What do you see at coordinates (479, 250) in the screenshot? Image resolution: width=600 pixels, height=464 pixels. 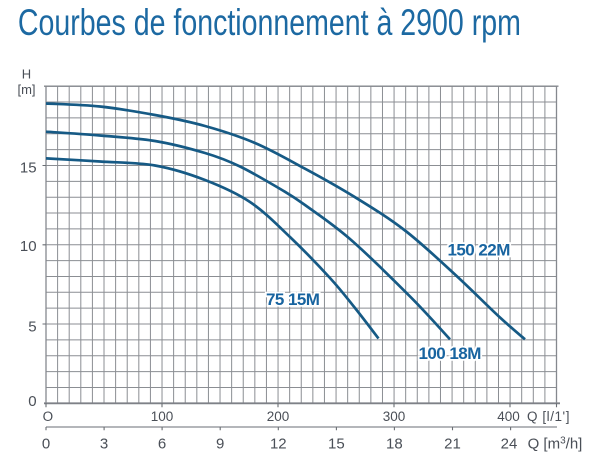 I see `svg-text: 150 22M` at bounding box center [479, 250].